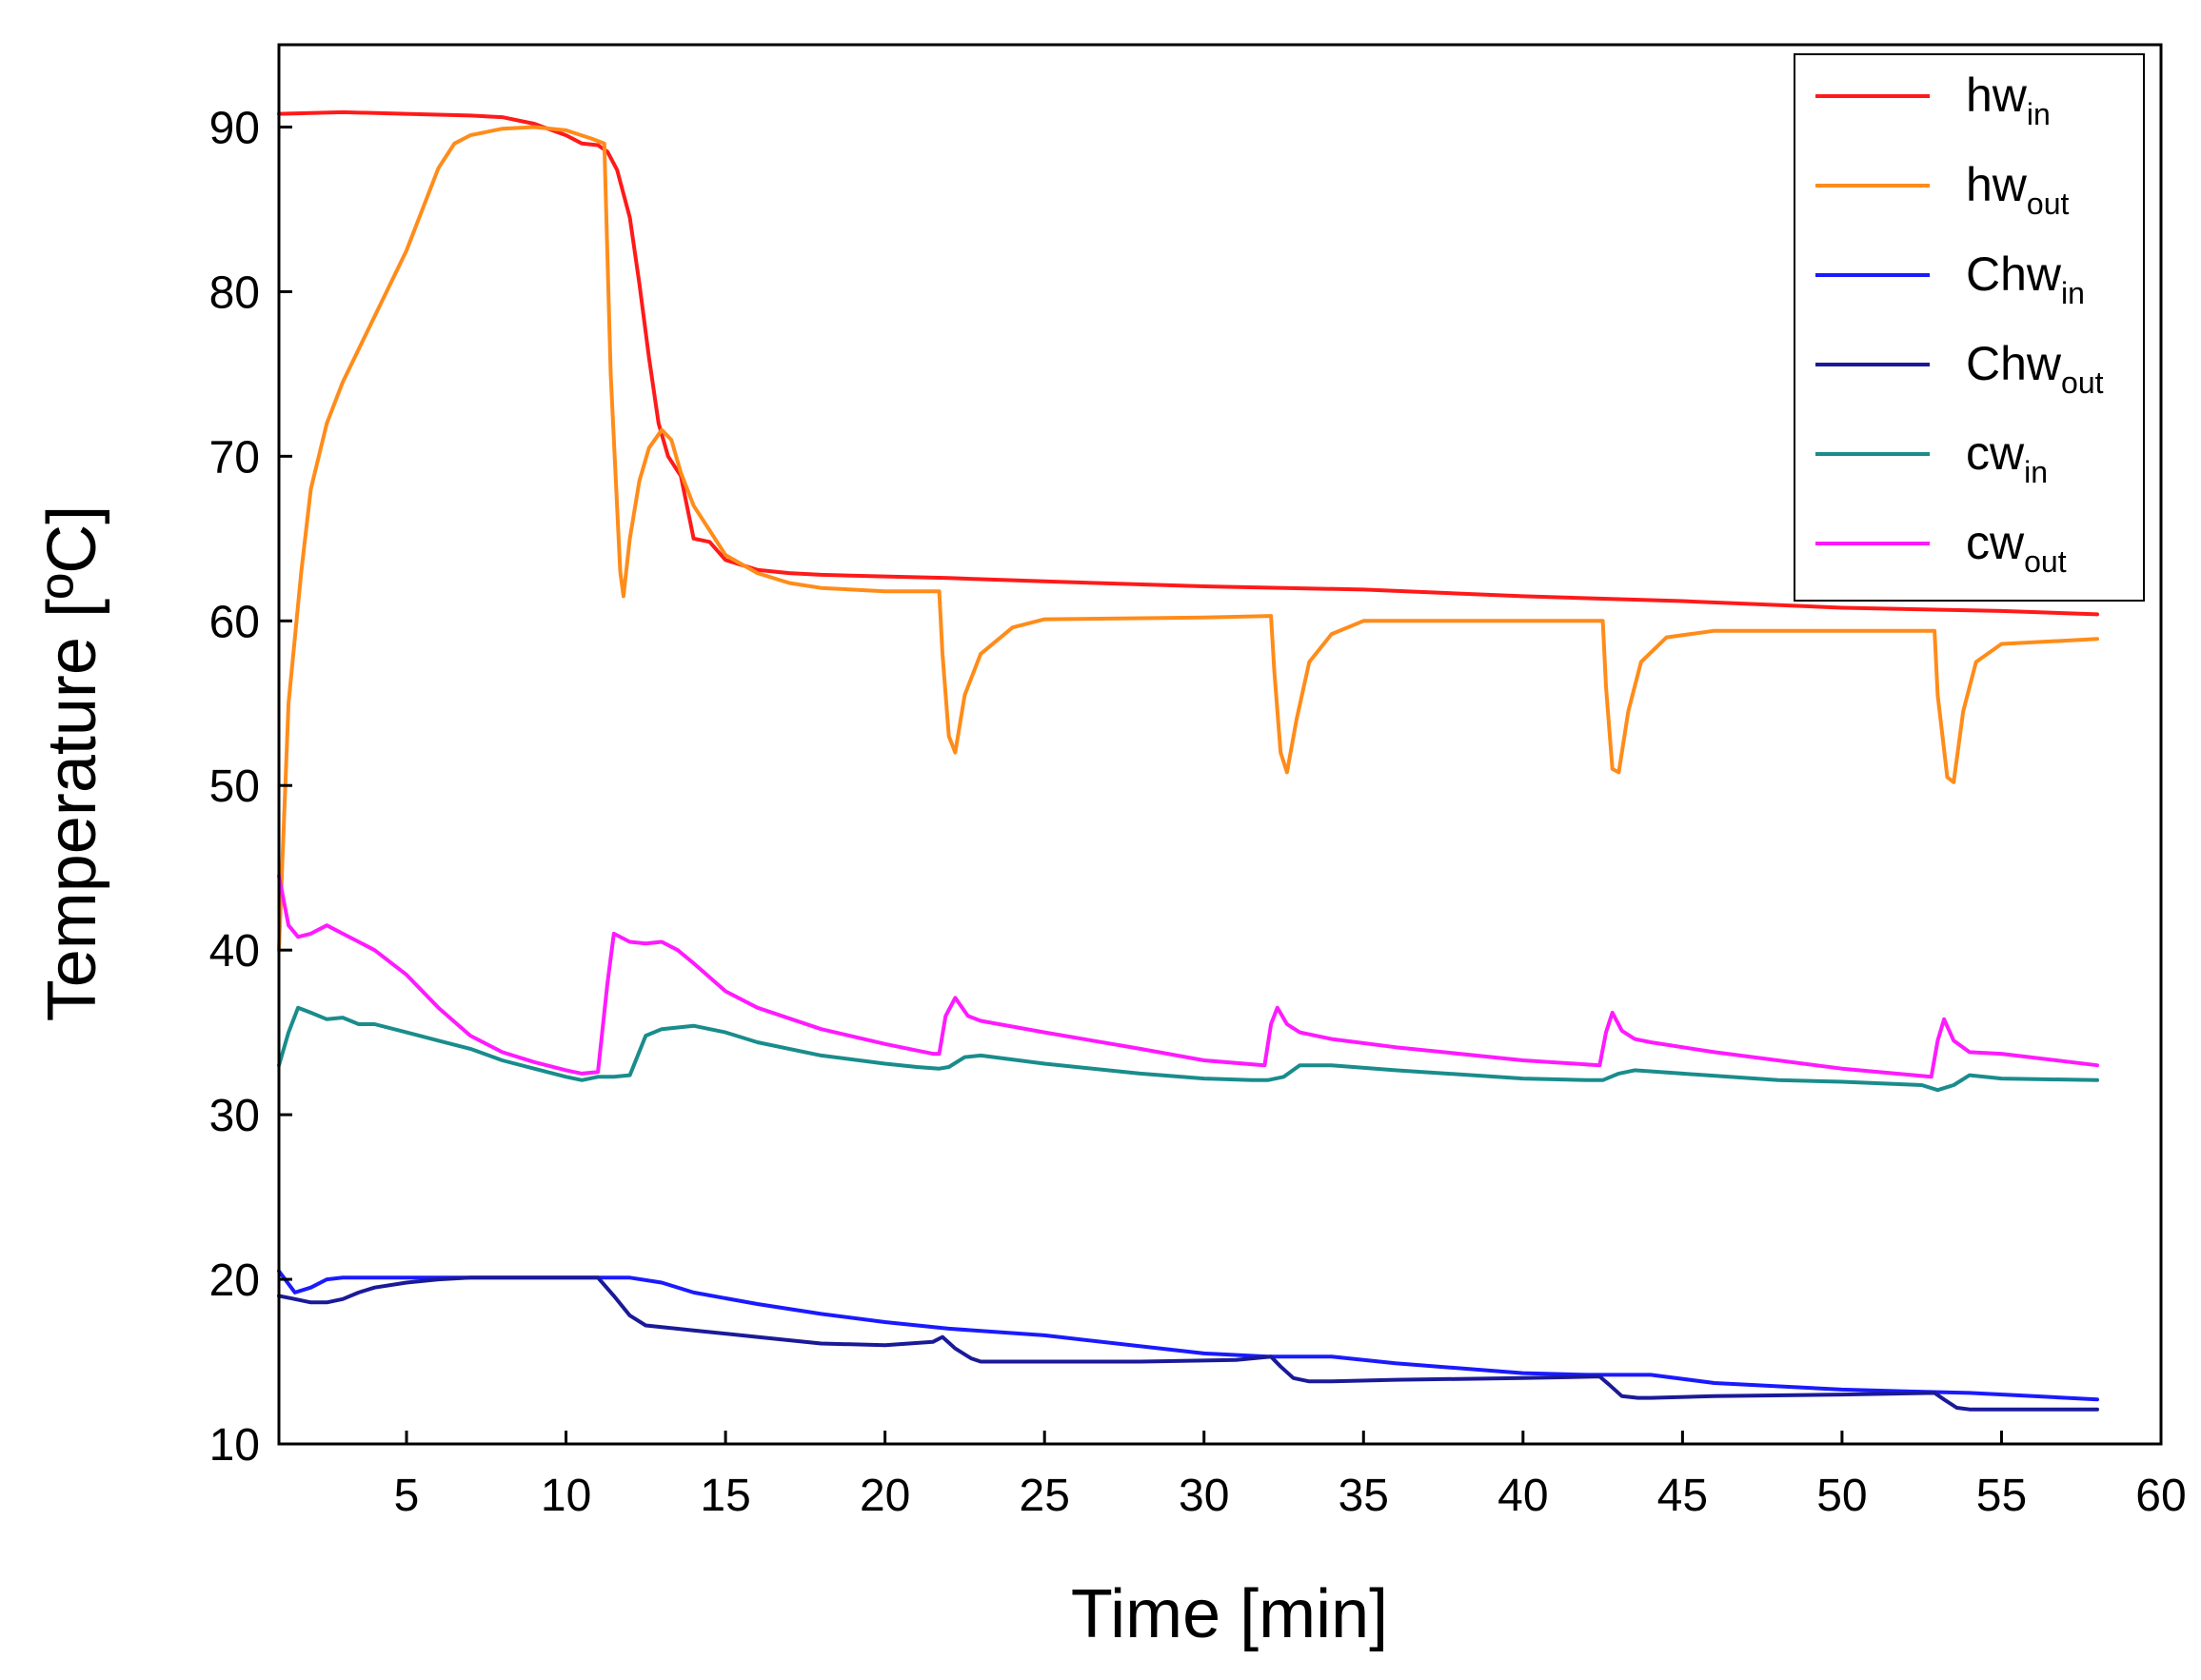  Describe the element at coordinates (234, 458) in the screenshot. I see `y-tick-label: 70` at that location.